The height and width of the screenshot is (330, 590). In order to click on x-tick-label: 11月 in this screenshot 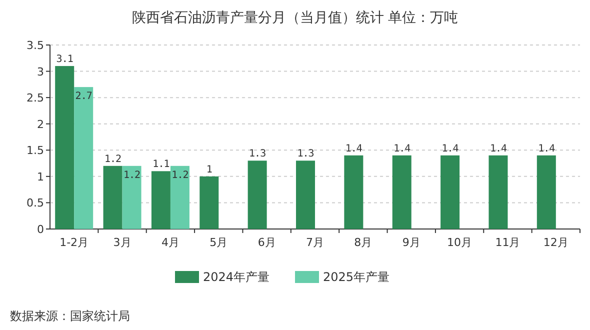, I will do `click(507, 242)`.